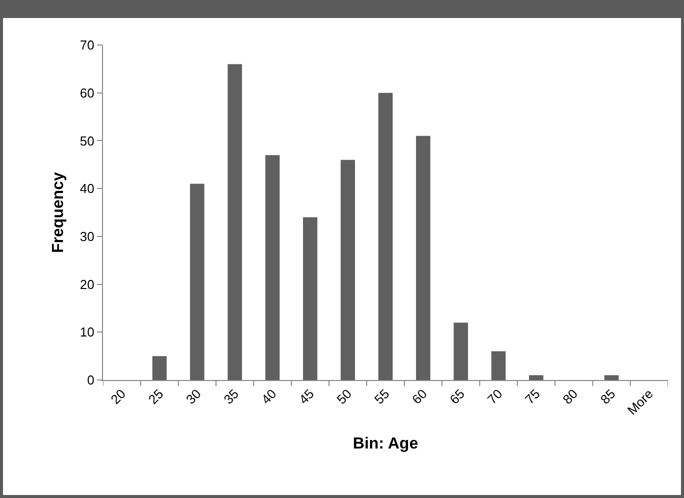 Image resolution: width=684 pixels, height=498 pixels. I want to click on x-tick-label: 65, so click(457, 397).